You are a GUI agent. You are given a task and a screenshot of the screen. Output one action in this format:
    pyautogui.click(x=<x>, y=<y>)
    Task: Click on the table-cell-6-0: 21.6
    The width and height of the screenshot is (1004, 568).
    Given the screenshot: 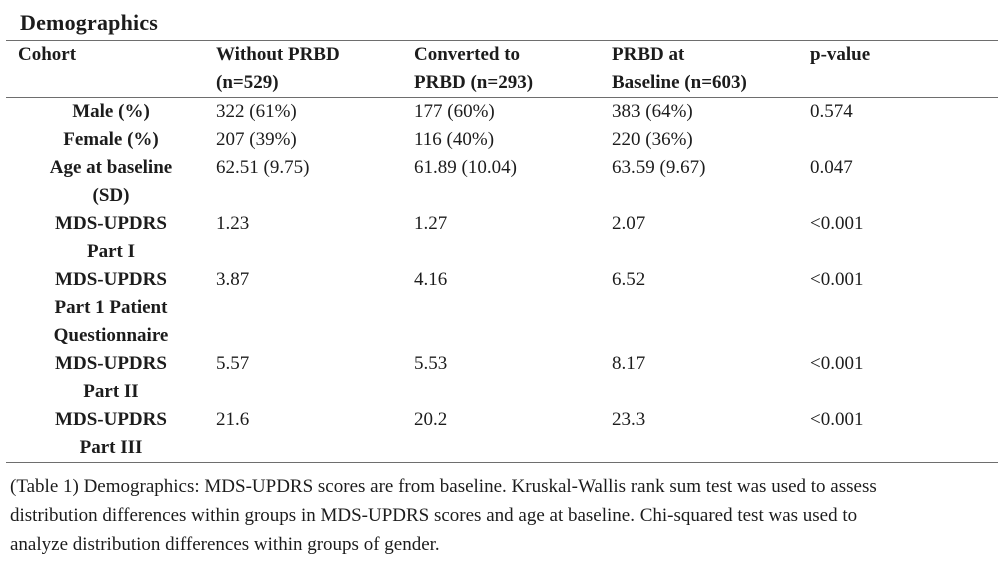 What is the action you would take?
    pyautogui.click(x=233, y=419)
    